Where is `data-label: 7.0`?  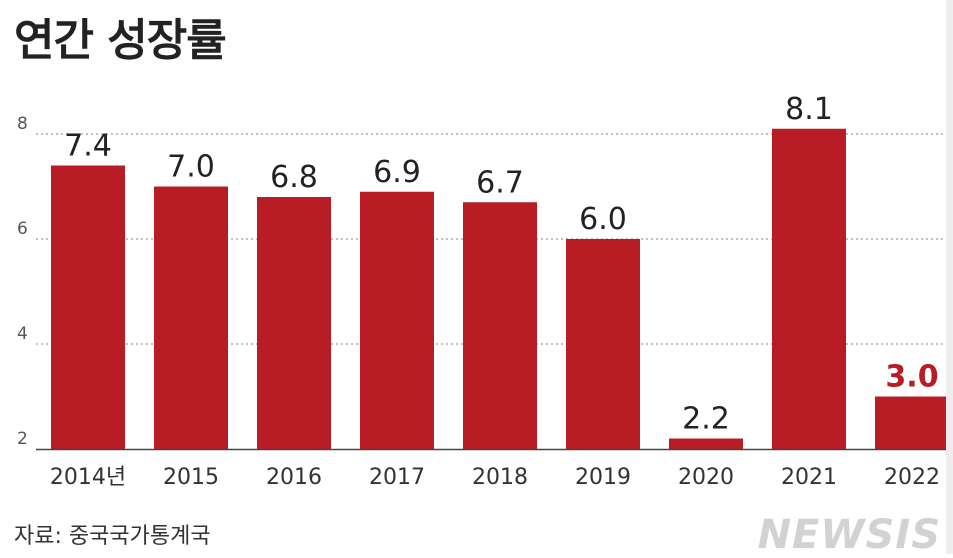 data-label: 7.0 is located at coordinates (191, 167).